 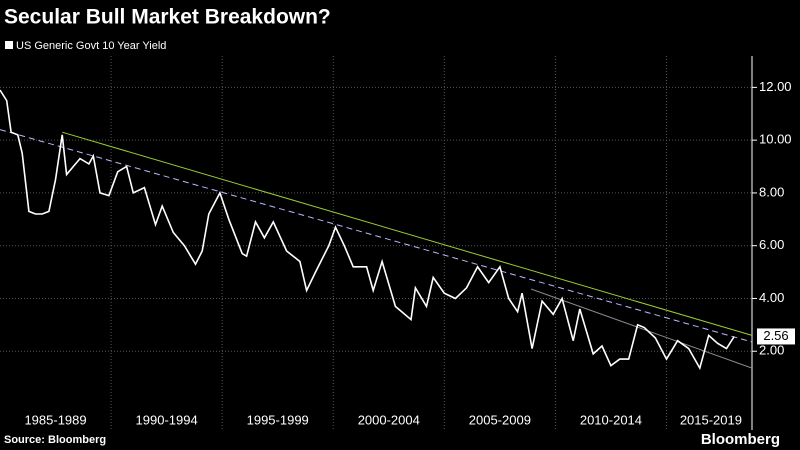 I want to click on source: Source: Bloomberg, so click(x=55, y=440).